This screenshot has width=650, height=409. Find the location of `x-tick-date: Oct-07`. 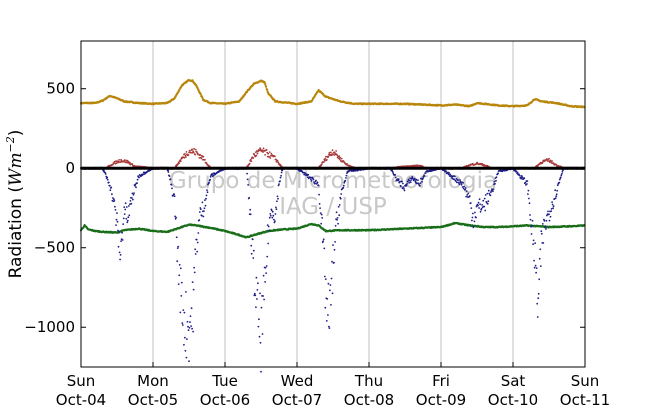

x-tick-date: Oct-07 is located at coordinates (297, 400).